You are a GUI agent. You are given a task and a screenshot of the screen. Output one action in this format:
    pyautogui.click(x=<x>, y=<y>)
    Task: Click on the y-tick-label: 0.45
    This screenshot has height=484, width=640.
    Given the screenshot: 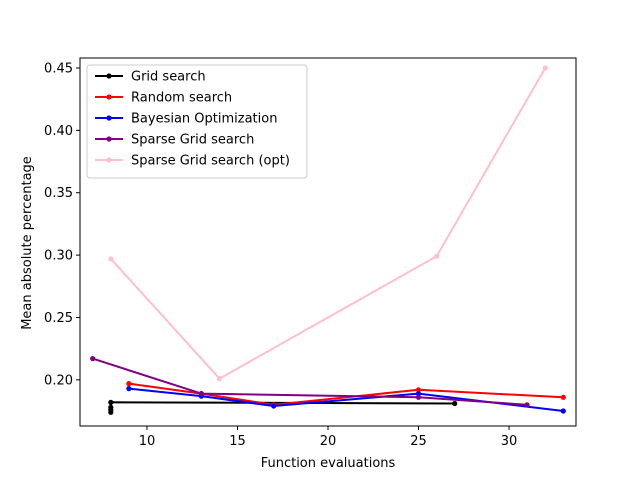 What is the action you would take?
    pyautogui.click(x=58, y=68)
    